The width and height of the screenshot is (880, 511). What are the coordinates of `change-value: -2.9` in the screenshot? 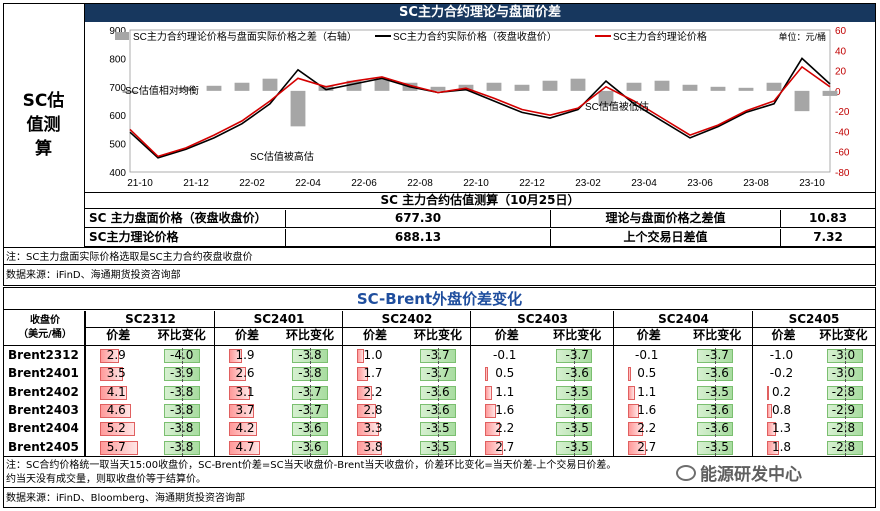 It's located at (843, 409).